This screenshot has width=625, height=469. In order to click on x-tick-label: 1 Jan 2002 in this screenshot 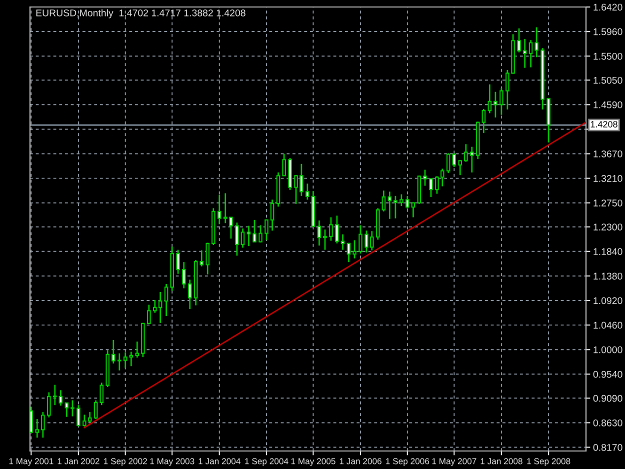, I will do `click(79, 461)`.